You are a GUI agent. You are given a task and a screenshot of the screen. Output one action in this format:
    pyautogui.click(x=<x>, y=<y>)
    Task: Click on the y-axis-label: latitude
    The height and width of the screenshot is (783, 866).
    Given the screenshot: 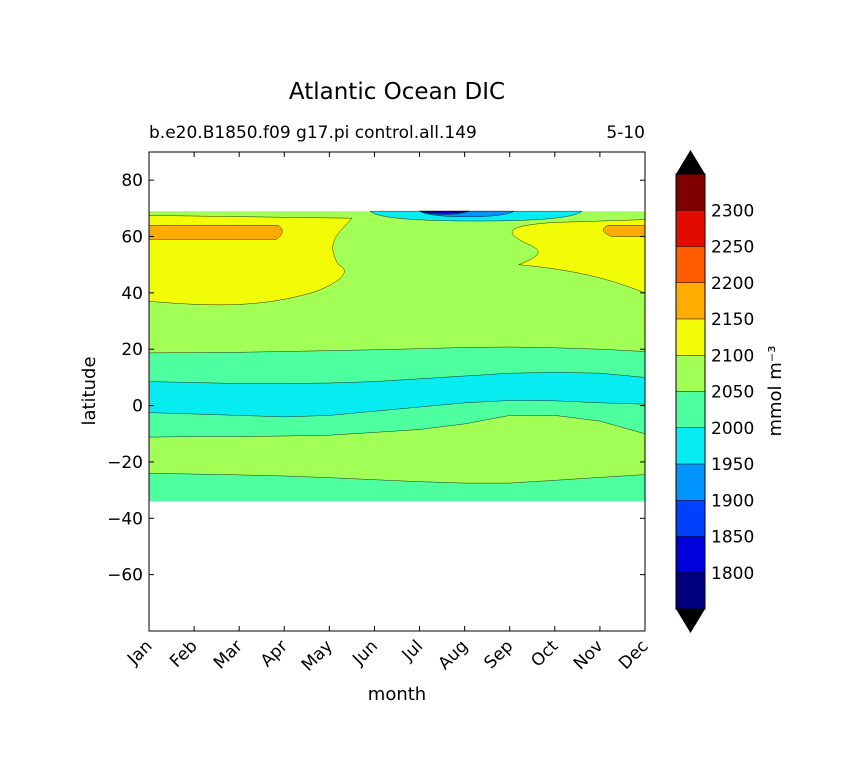 What is the action you would take?
    pyautogui.click(x=89, y=390)
    